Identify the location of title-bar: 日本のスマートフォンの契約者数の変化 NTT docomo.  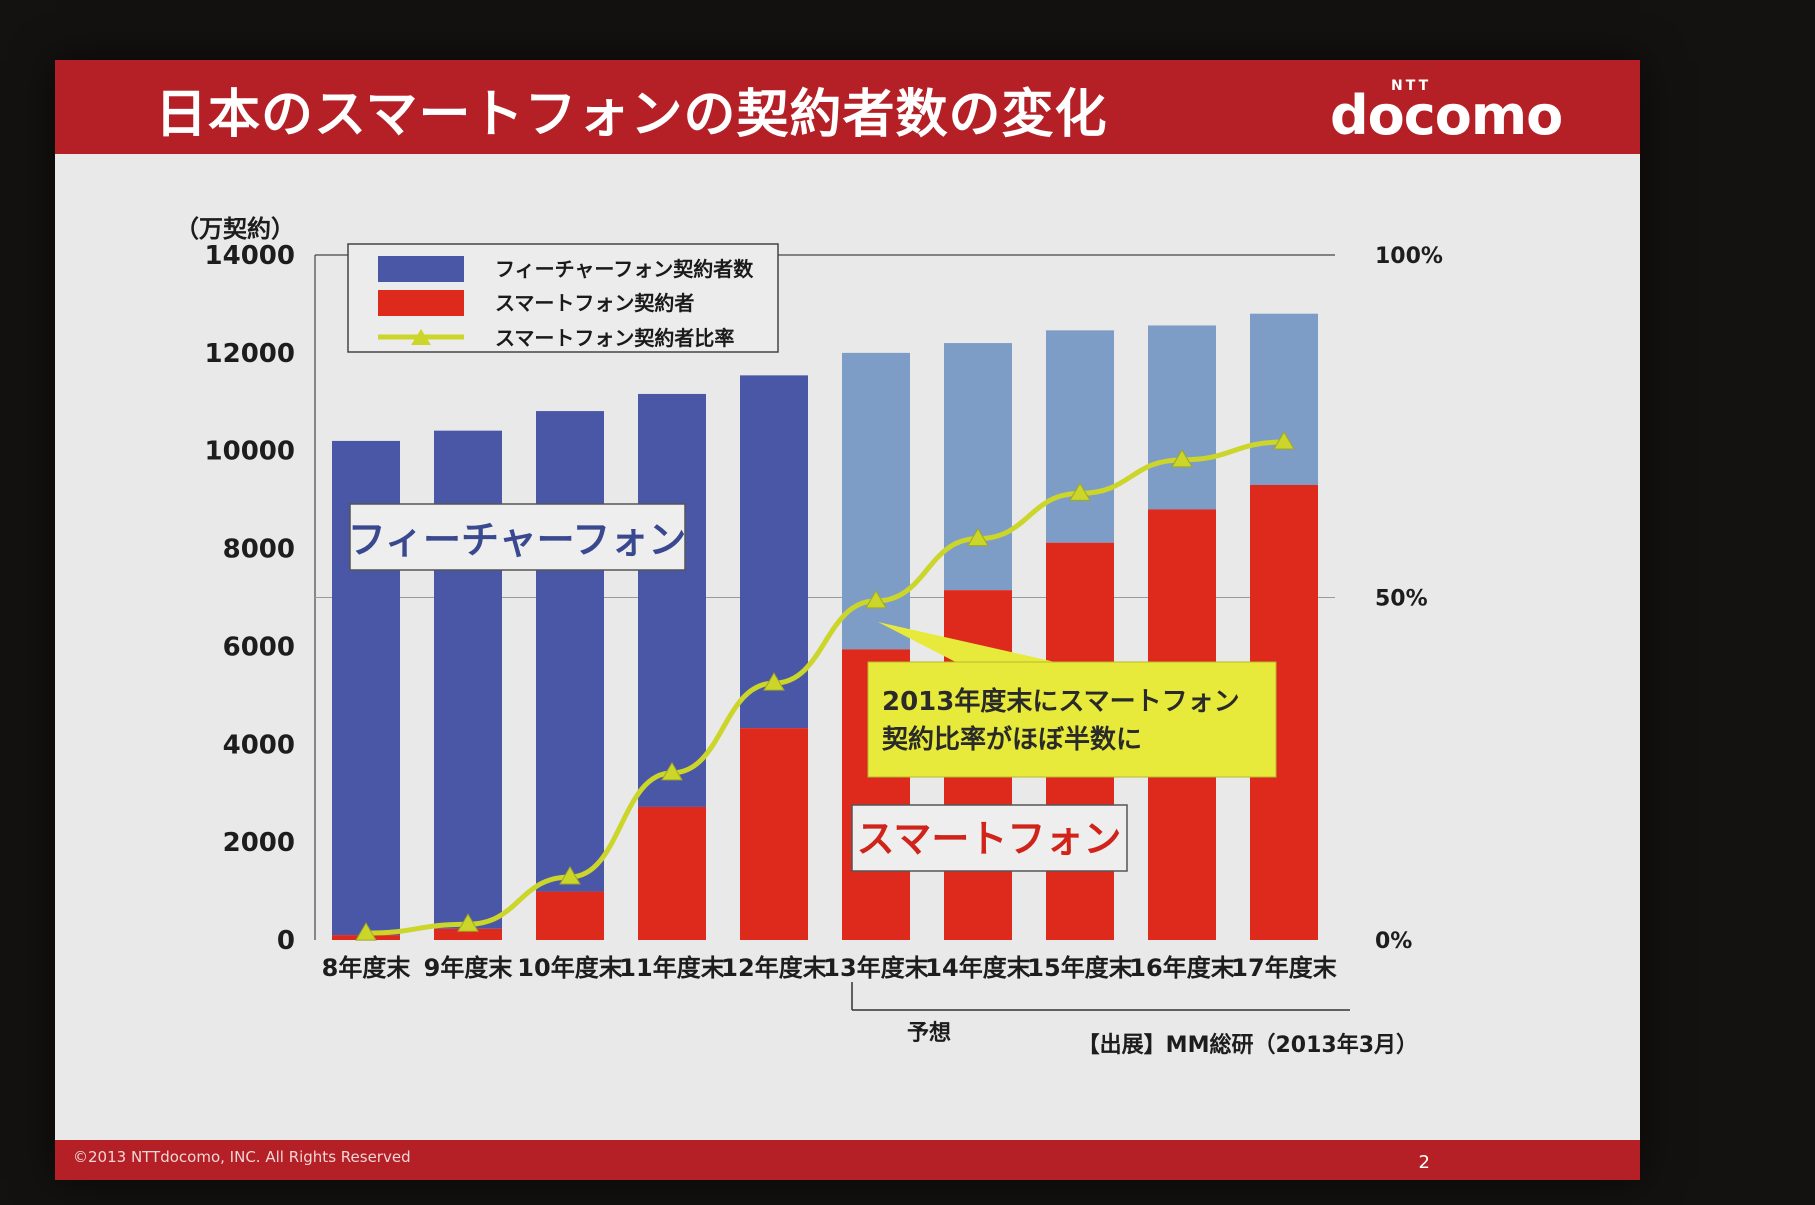
(847, 107).